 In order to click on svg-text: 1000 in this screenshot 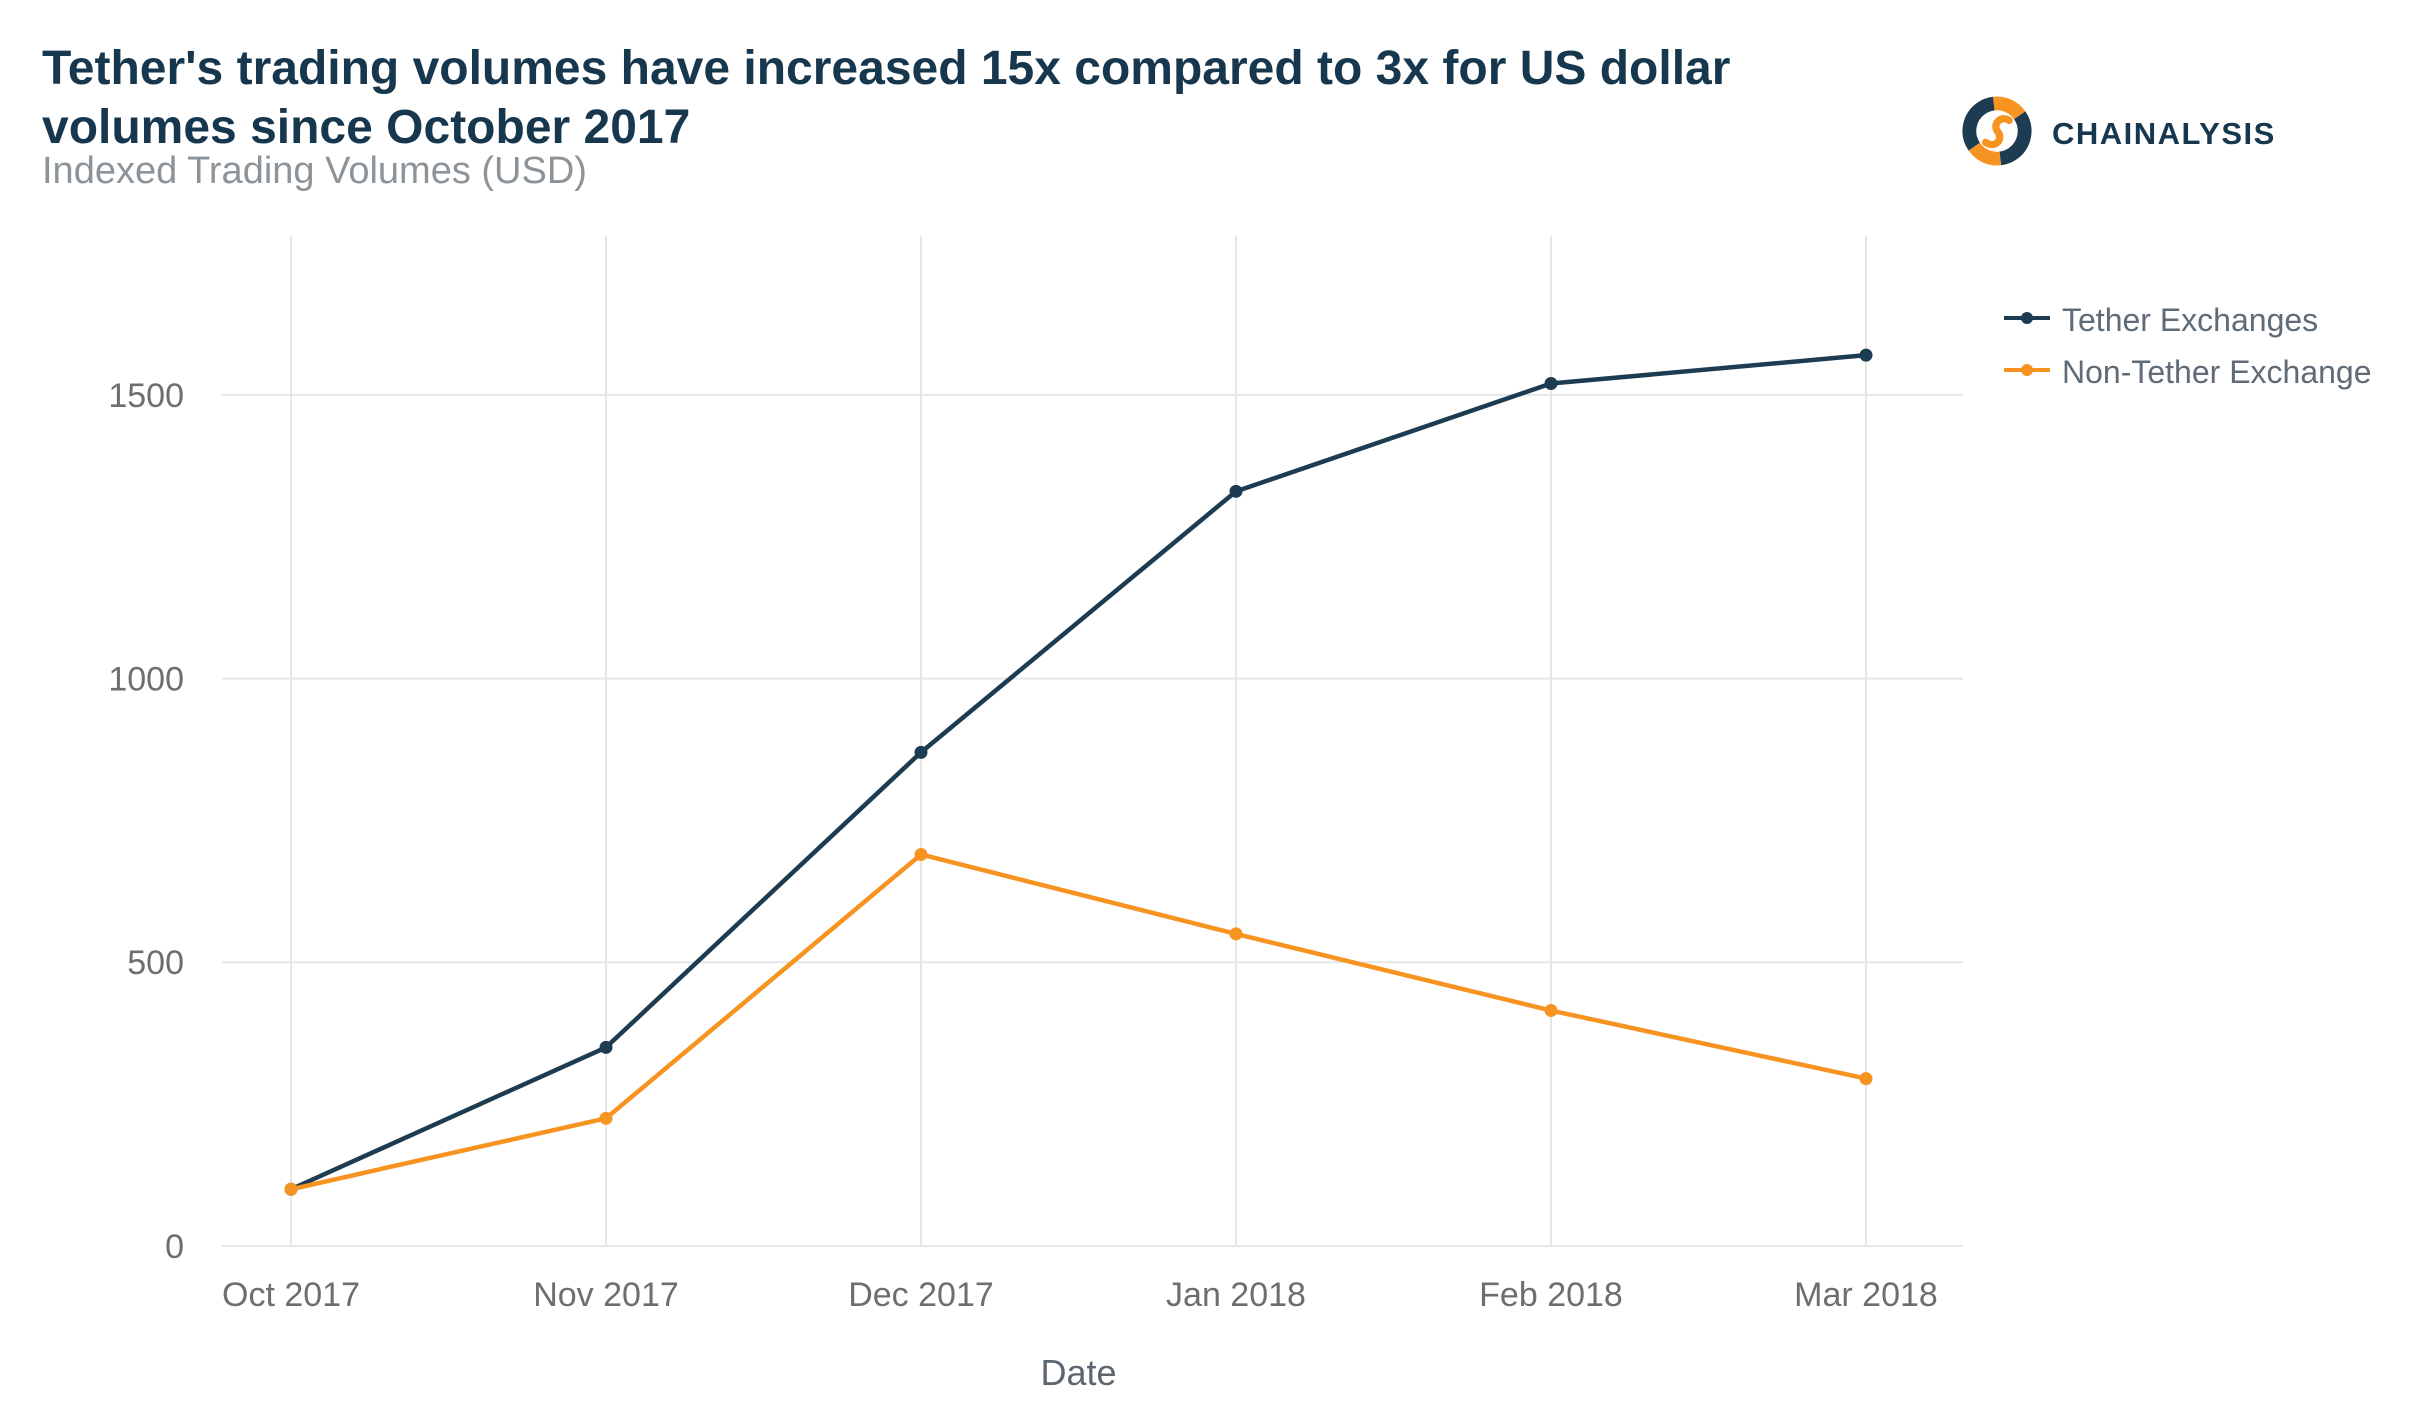, I will do `click(146, 679)`.